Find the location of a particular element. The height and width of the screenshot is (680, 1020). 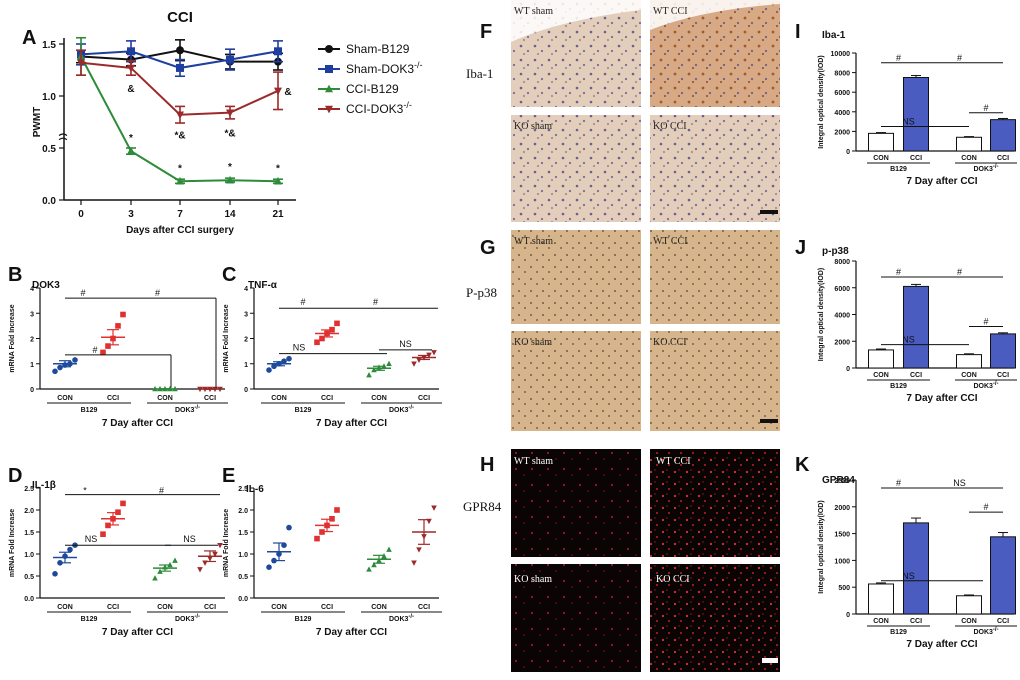

micrograph-g-ko-sham is located at coordinates (576, 381).